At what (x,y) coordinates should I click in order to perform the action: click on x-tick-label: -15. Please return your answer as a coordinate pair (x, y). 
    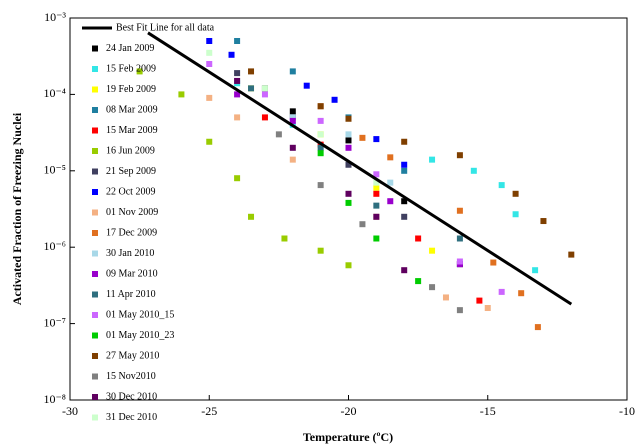
    Looking at the image, I should click on (488, 411).